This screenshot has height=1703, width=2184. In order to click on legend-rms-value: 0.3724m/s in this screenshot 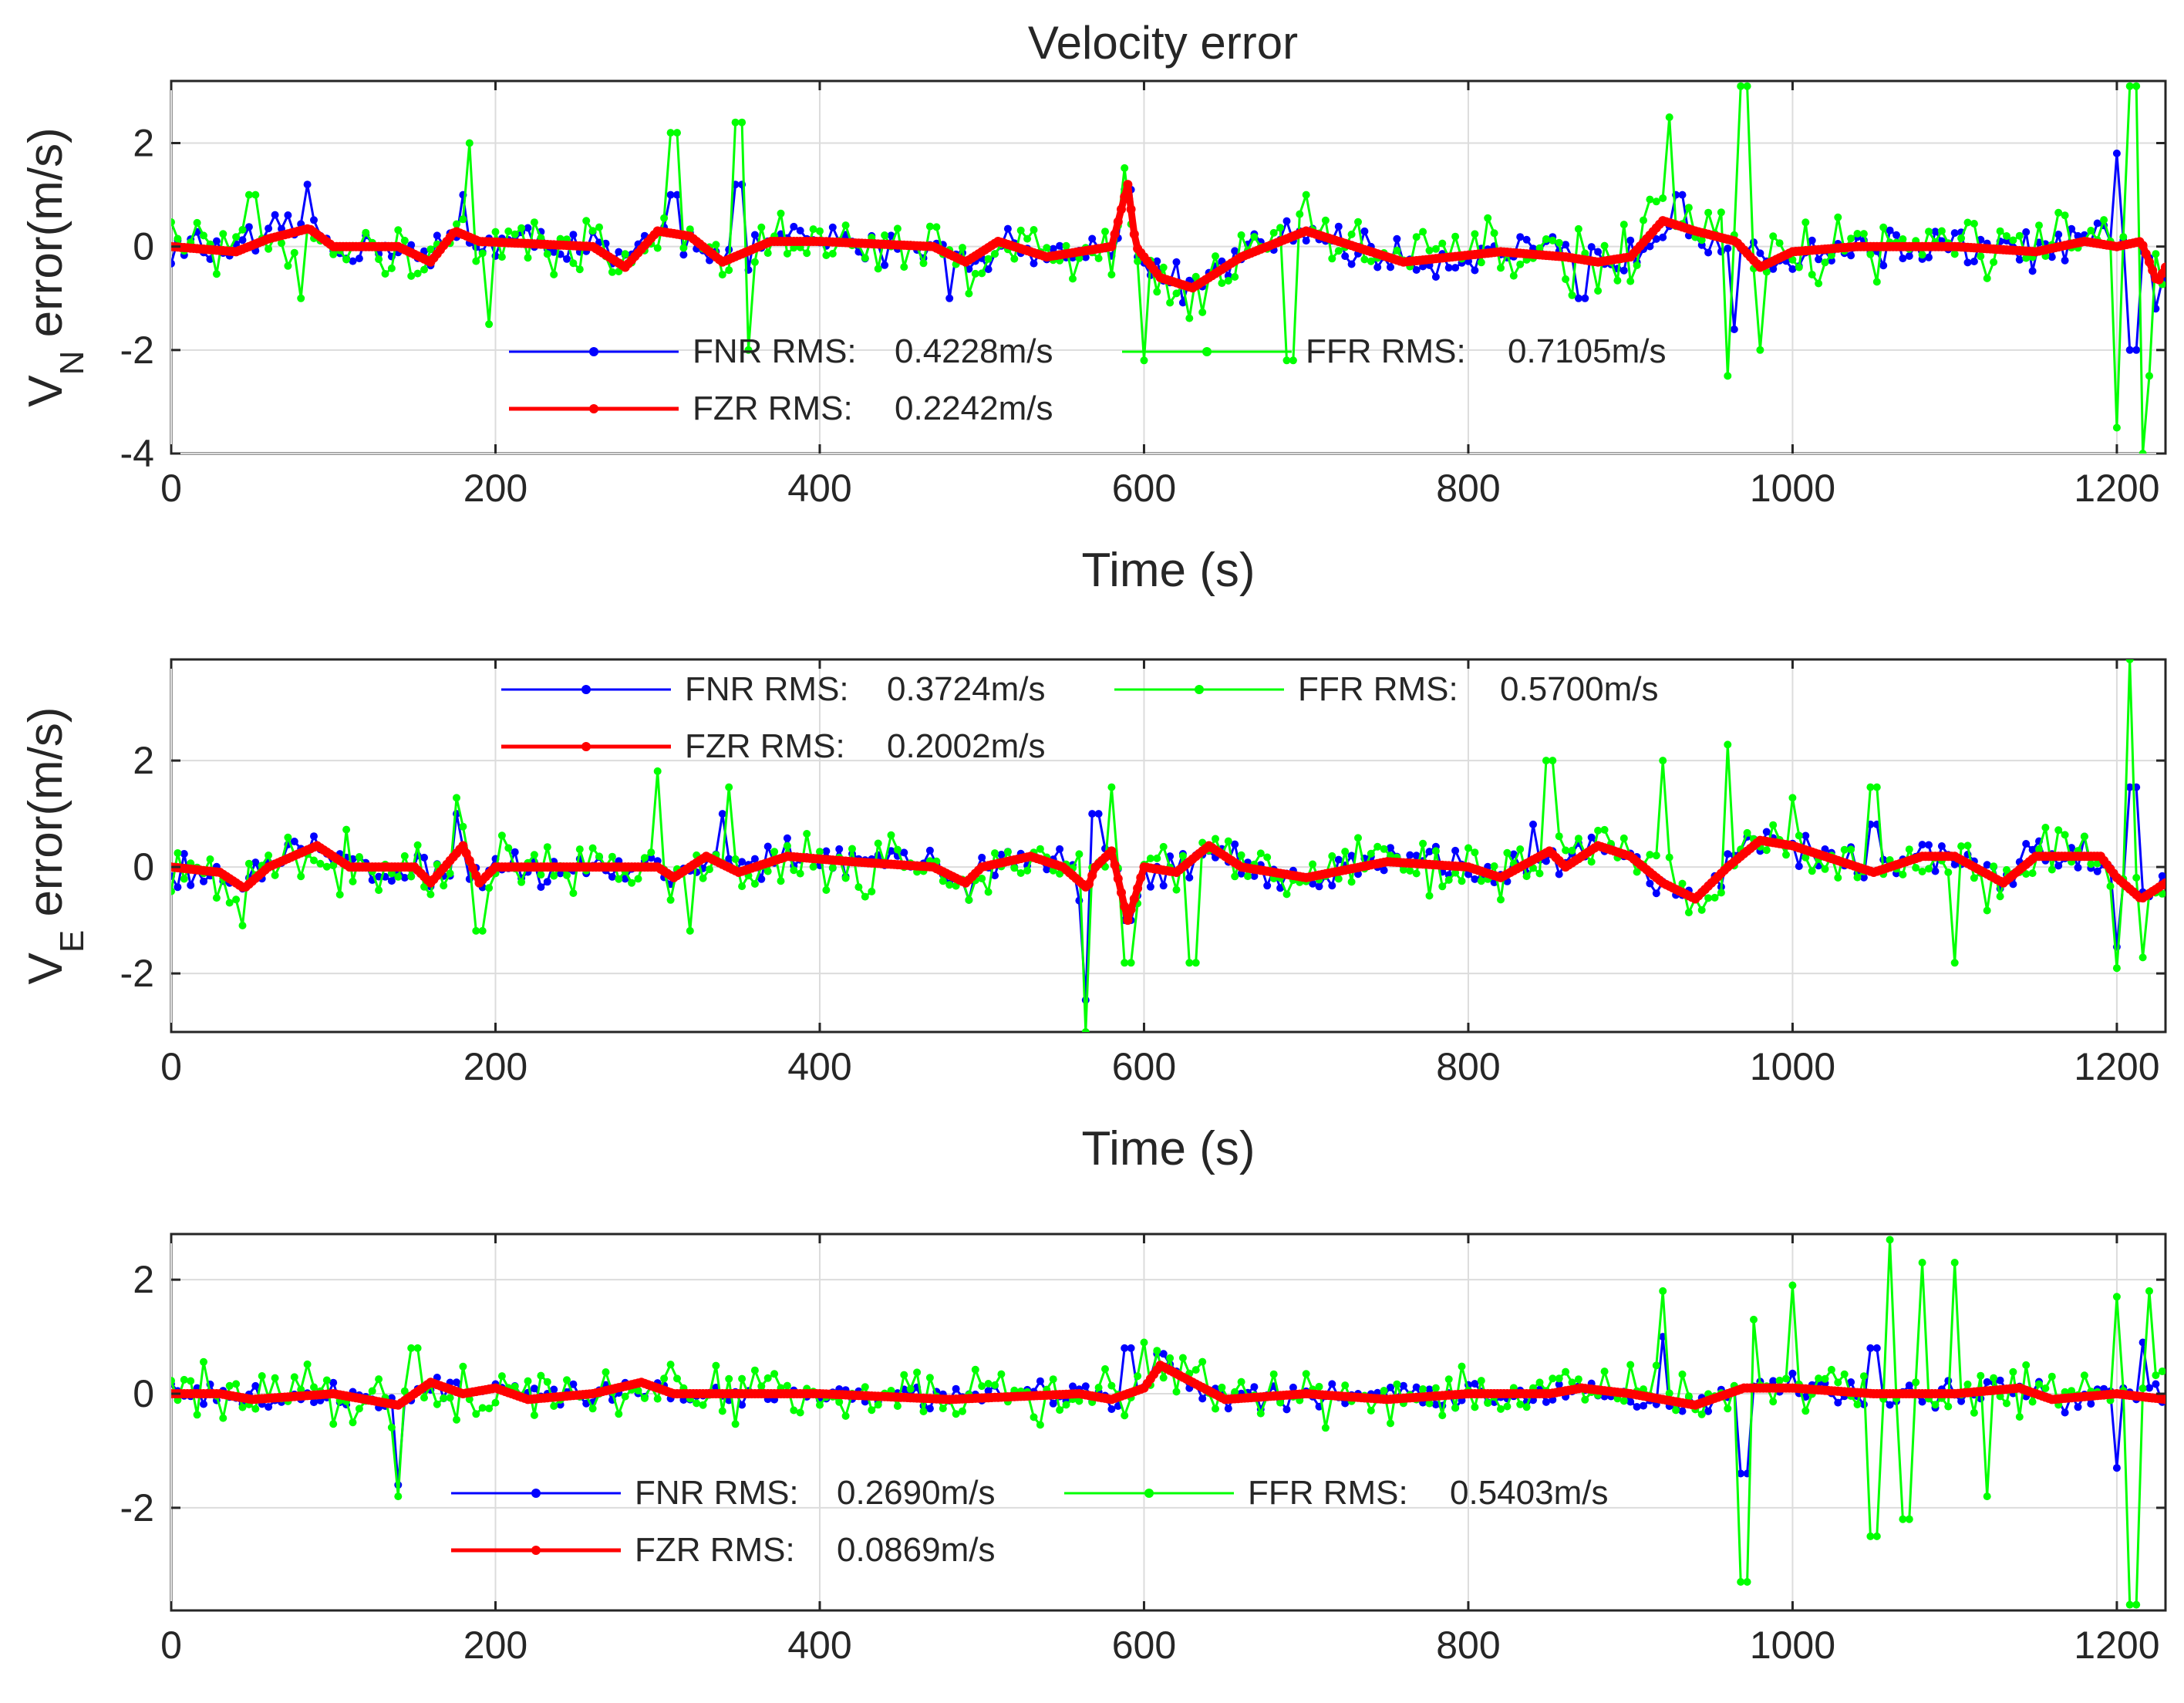, I will do `click(966, 689)`.